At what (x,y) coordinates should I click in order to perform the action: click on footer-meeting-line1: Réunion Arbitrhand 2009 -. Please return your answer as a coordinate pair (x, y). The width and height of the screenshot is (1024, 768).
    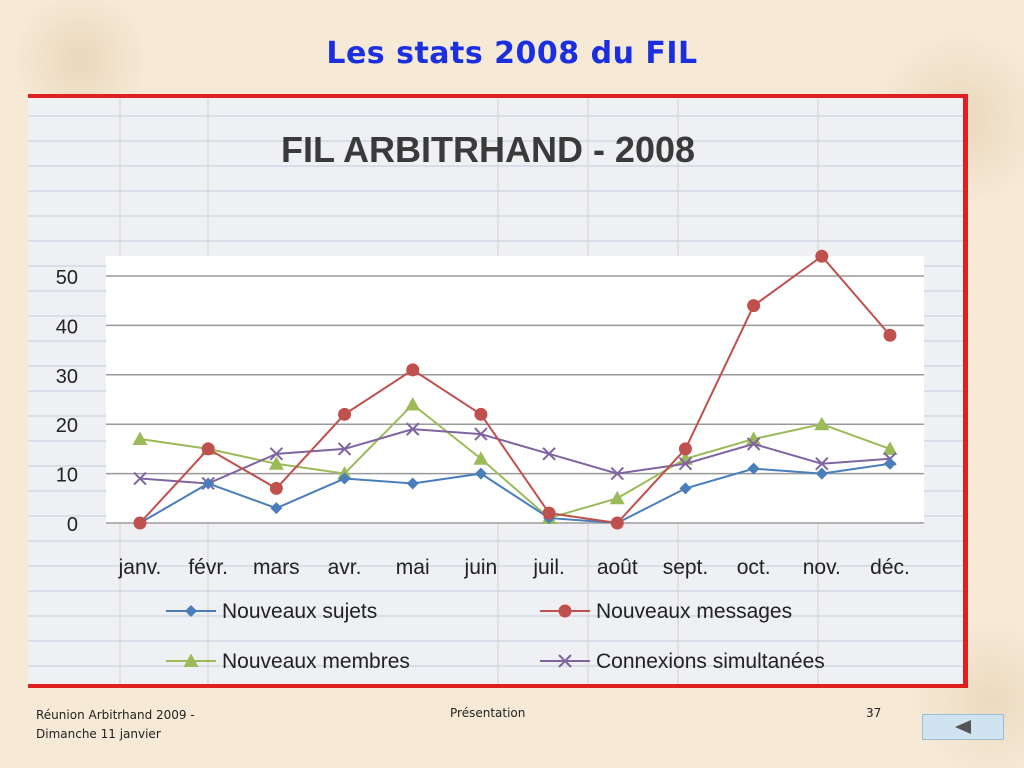
    Looking at the image, I should click on (115, 715).